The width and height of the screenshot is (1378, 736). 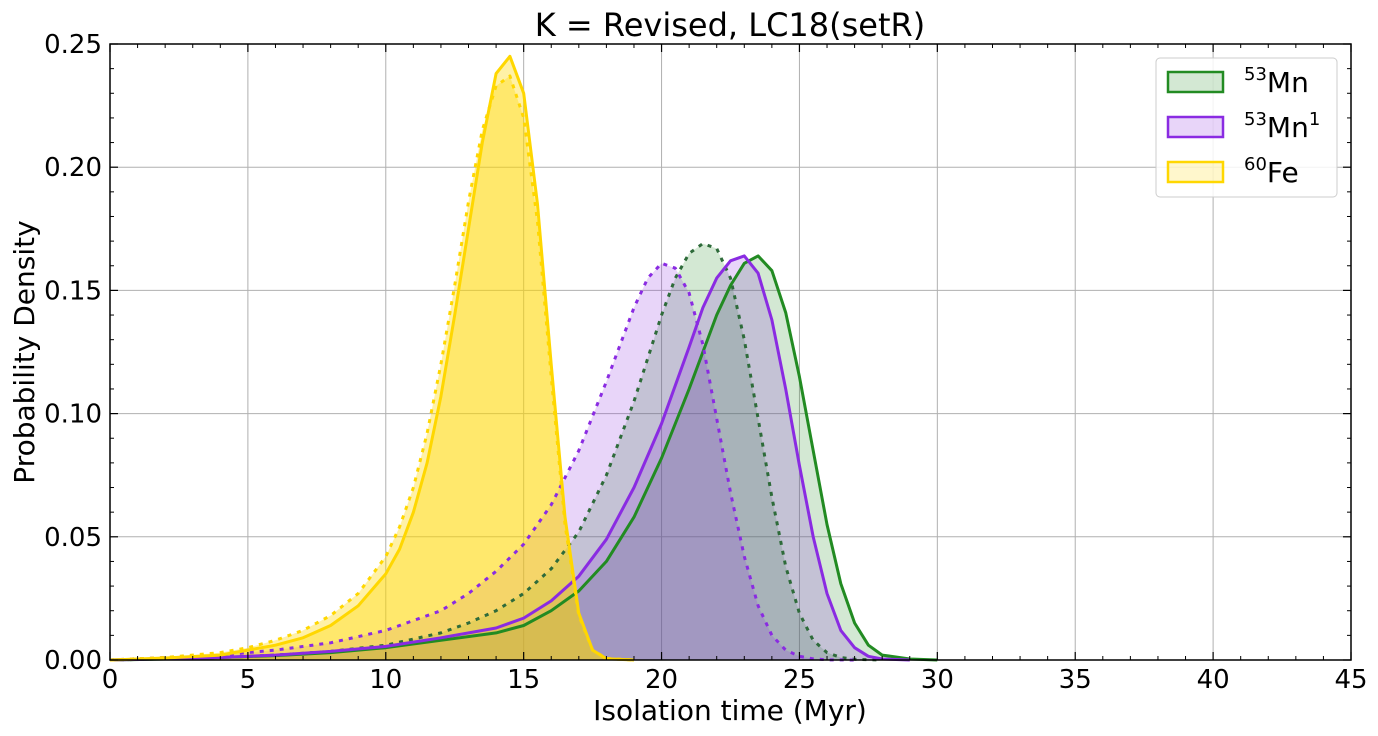 I want to click on y-tick-label: 0.05, so click(x=73, y=538).